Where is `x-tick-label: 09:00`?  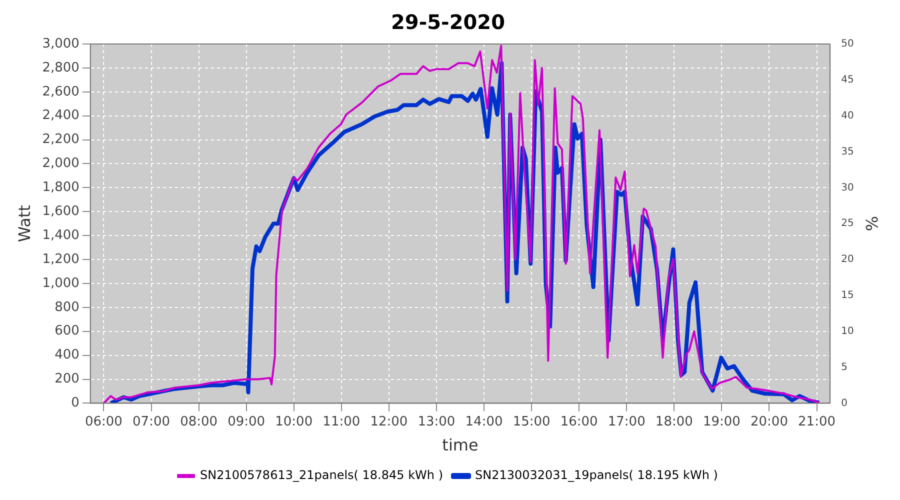 x-tick-label: 09:00 is located at coordinates (247, 422).